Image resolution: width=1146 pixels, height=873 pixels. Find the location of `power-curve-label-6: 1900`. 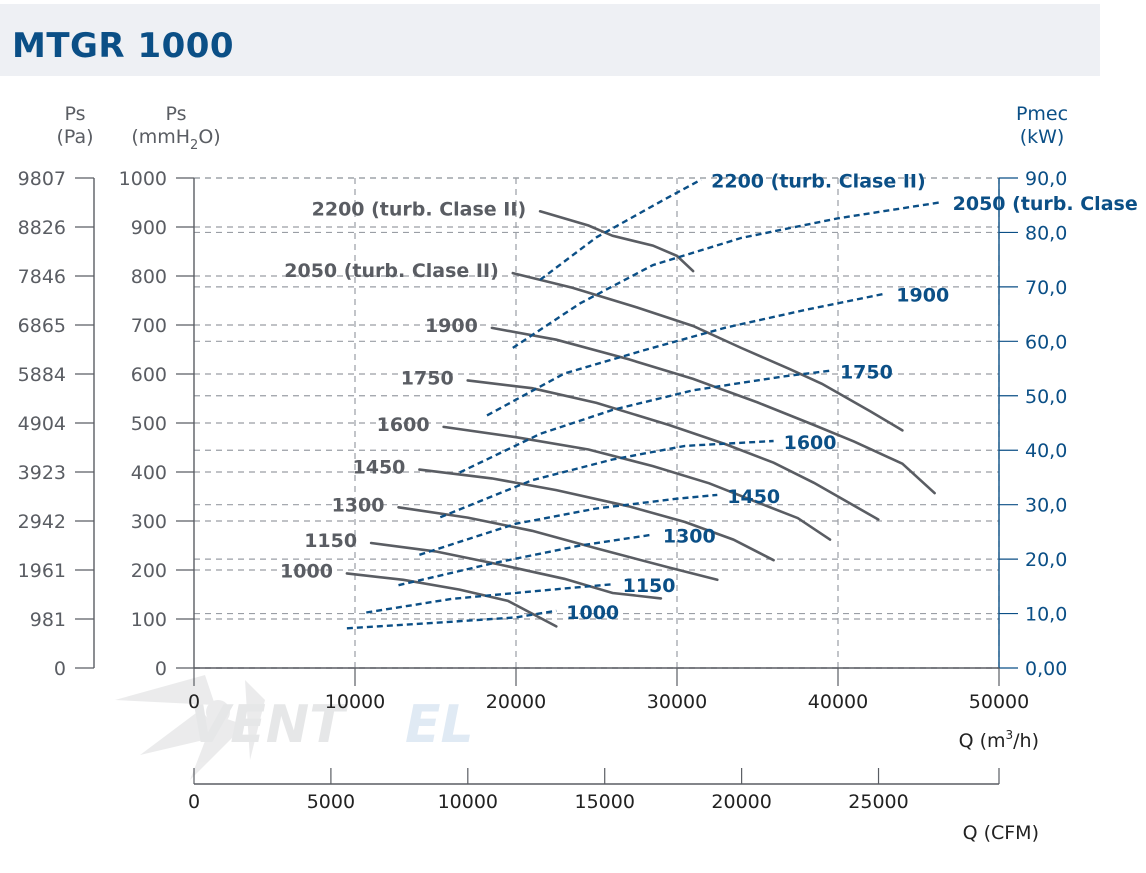

power-curve-label-6: 1900 is located at coordinates (922, 295).